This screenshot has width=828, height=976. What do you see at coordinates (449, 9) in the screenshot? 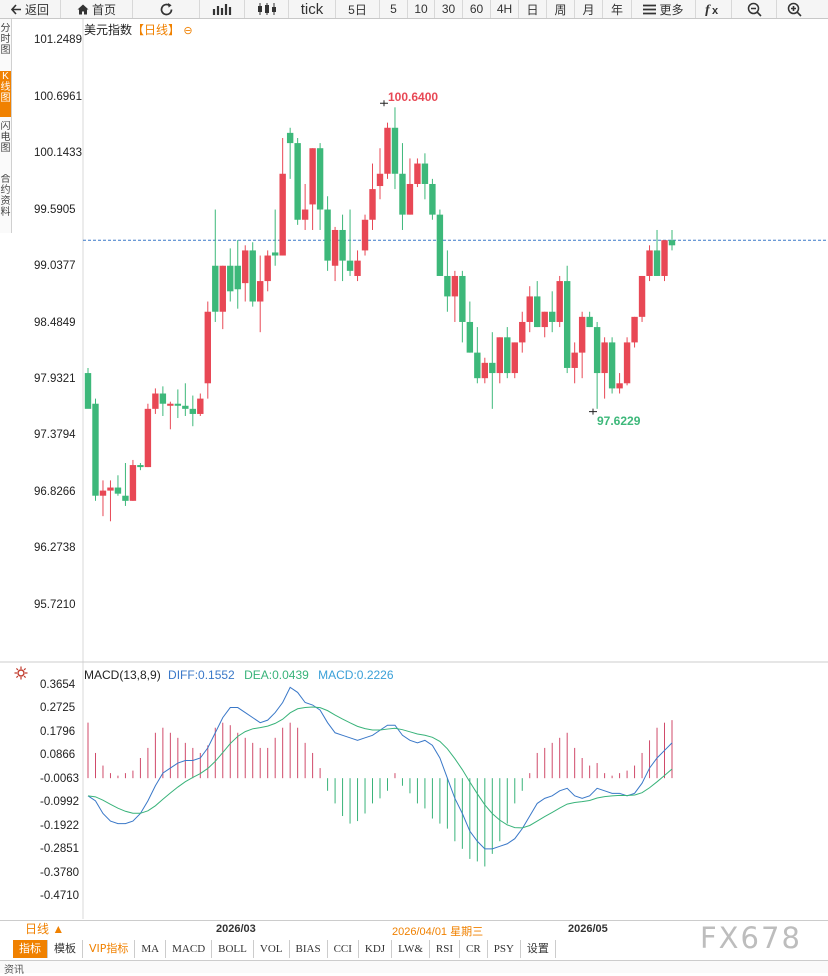
I see `period-30m-button: 30` at bounding box center [449, 9].